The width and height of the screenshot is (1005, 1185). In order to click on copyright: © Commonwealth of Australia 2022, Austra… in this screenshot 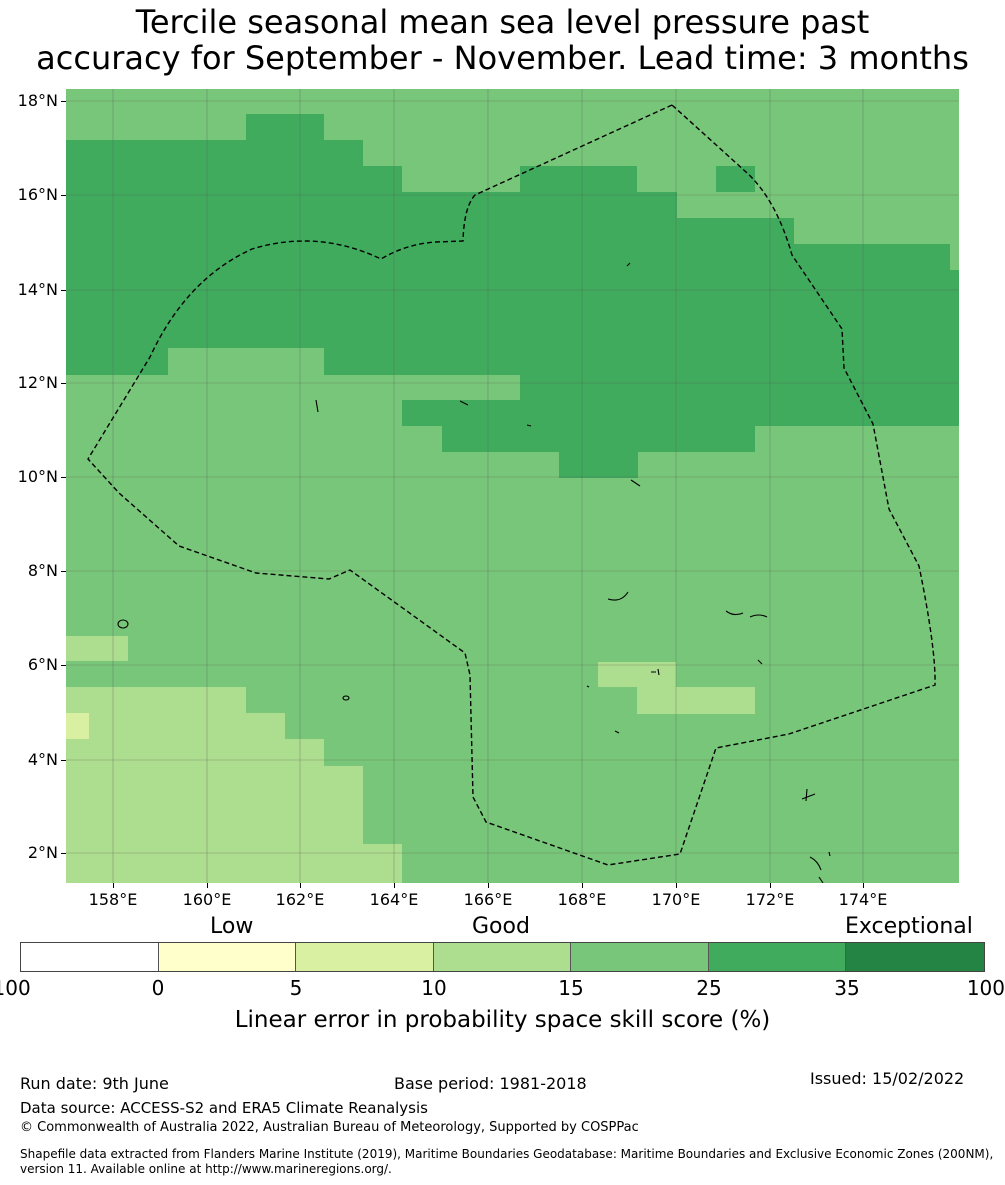, I will do `click(329, 1127)`.